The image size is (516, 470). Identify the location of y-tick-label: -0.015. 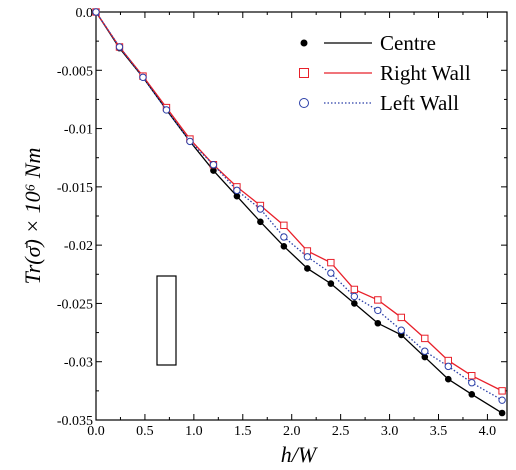
(75, 188).